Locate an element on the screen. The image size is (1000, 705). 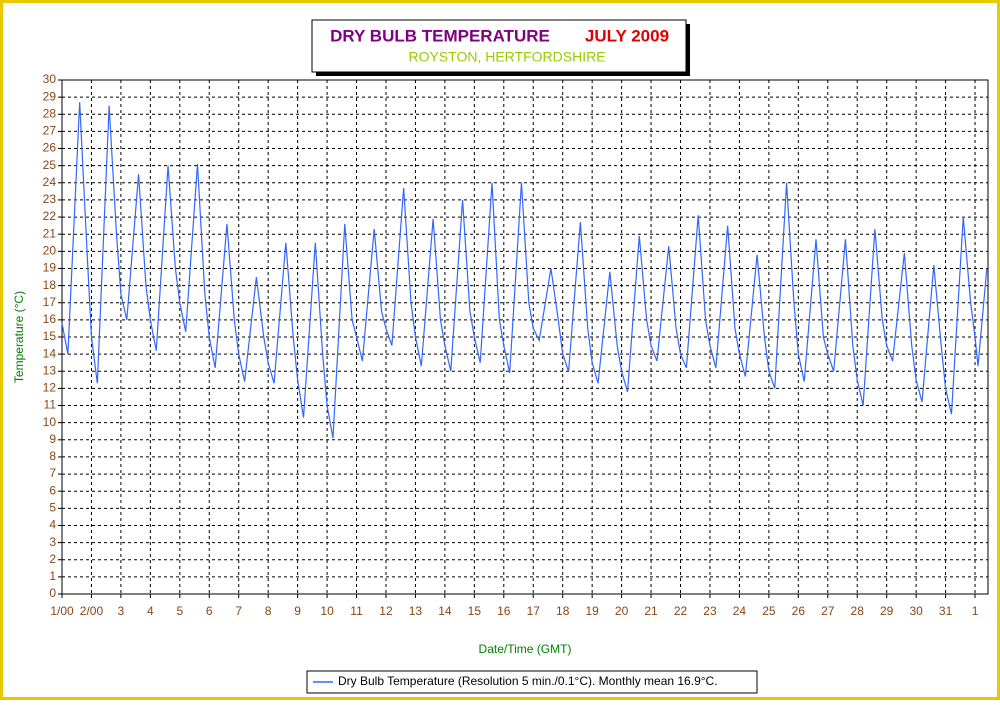
x-tick-label: 20 is located at coordinates (622, 611).